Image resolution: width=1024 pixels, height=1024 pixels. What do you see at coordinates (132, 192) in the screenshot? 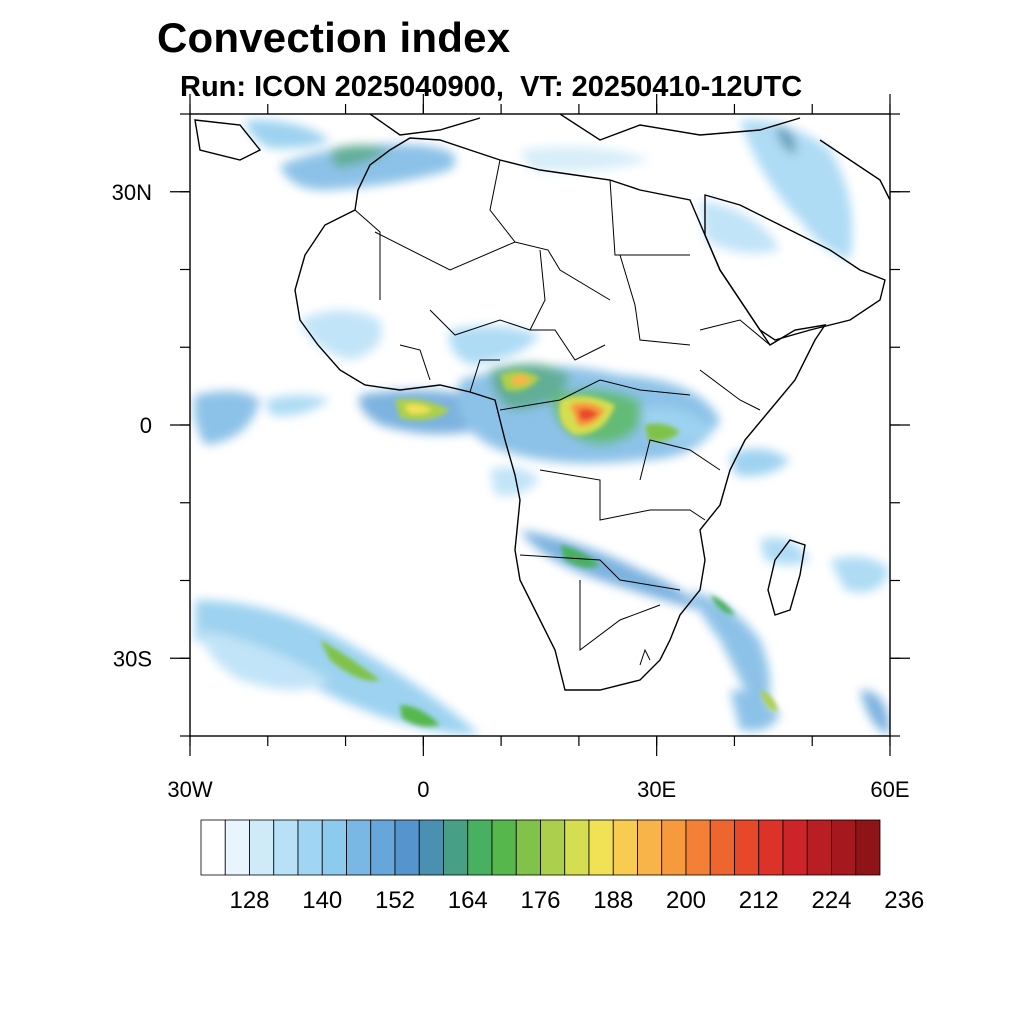
I see `lat-tick-label: 30N` at bounding box center [132, 192].